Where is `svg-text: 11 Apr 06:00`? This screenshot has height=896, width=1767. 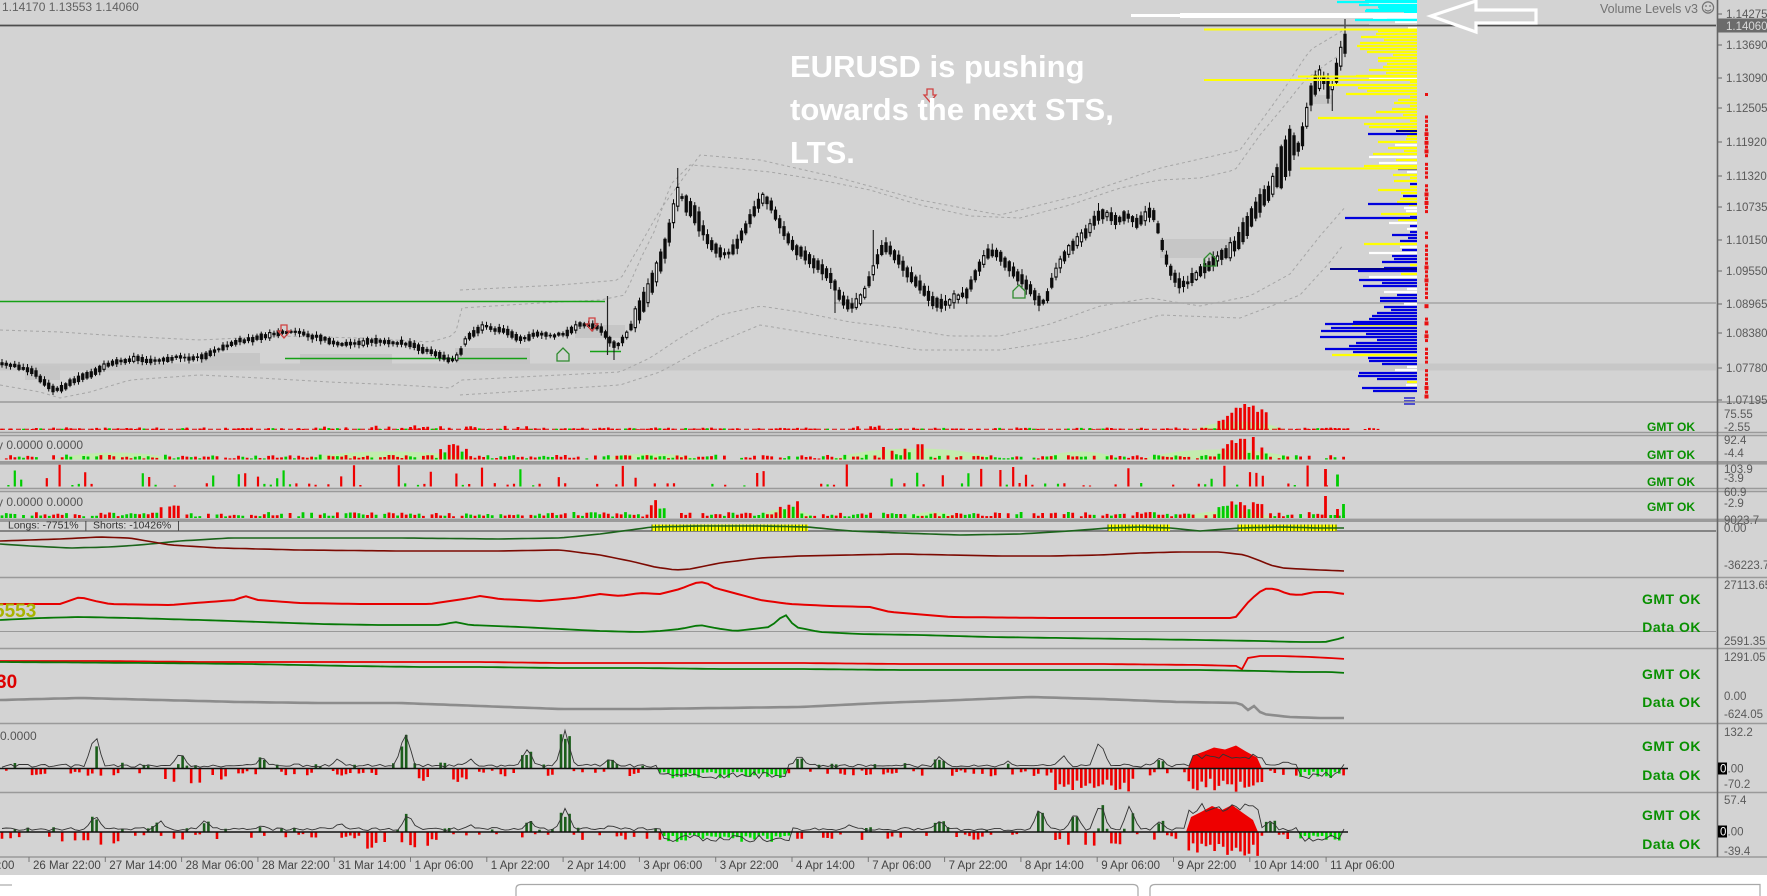
svg-text: 11 Apr 06:00 is located at coordinates (1362, 866).